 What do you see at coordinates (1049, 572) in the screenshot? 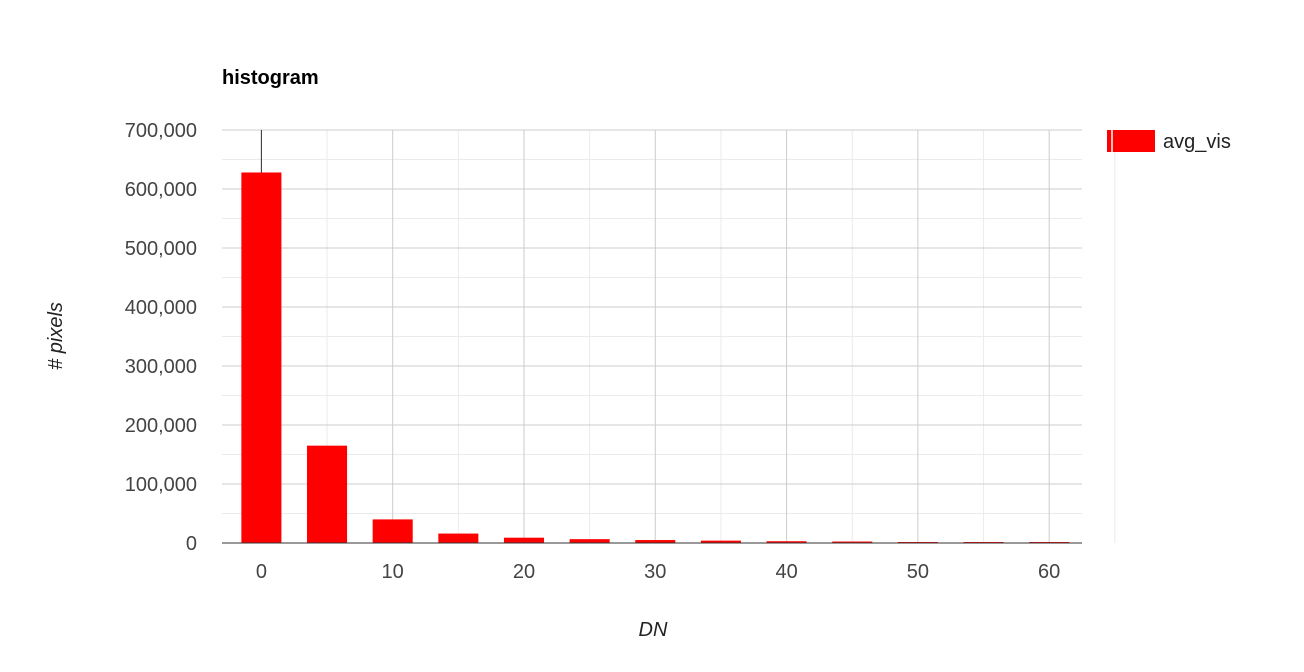
I see `x-tick-label: 60` at bounding box center [1049, 572].